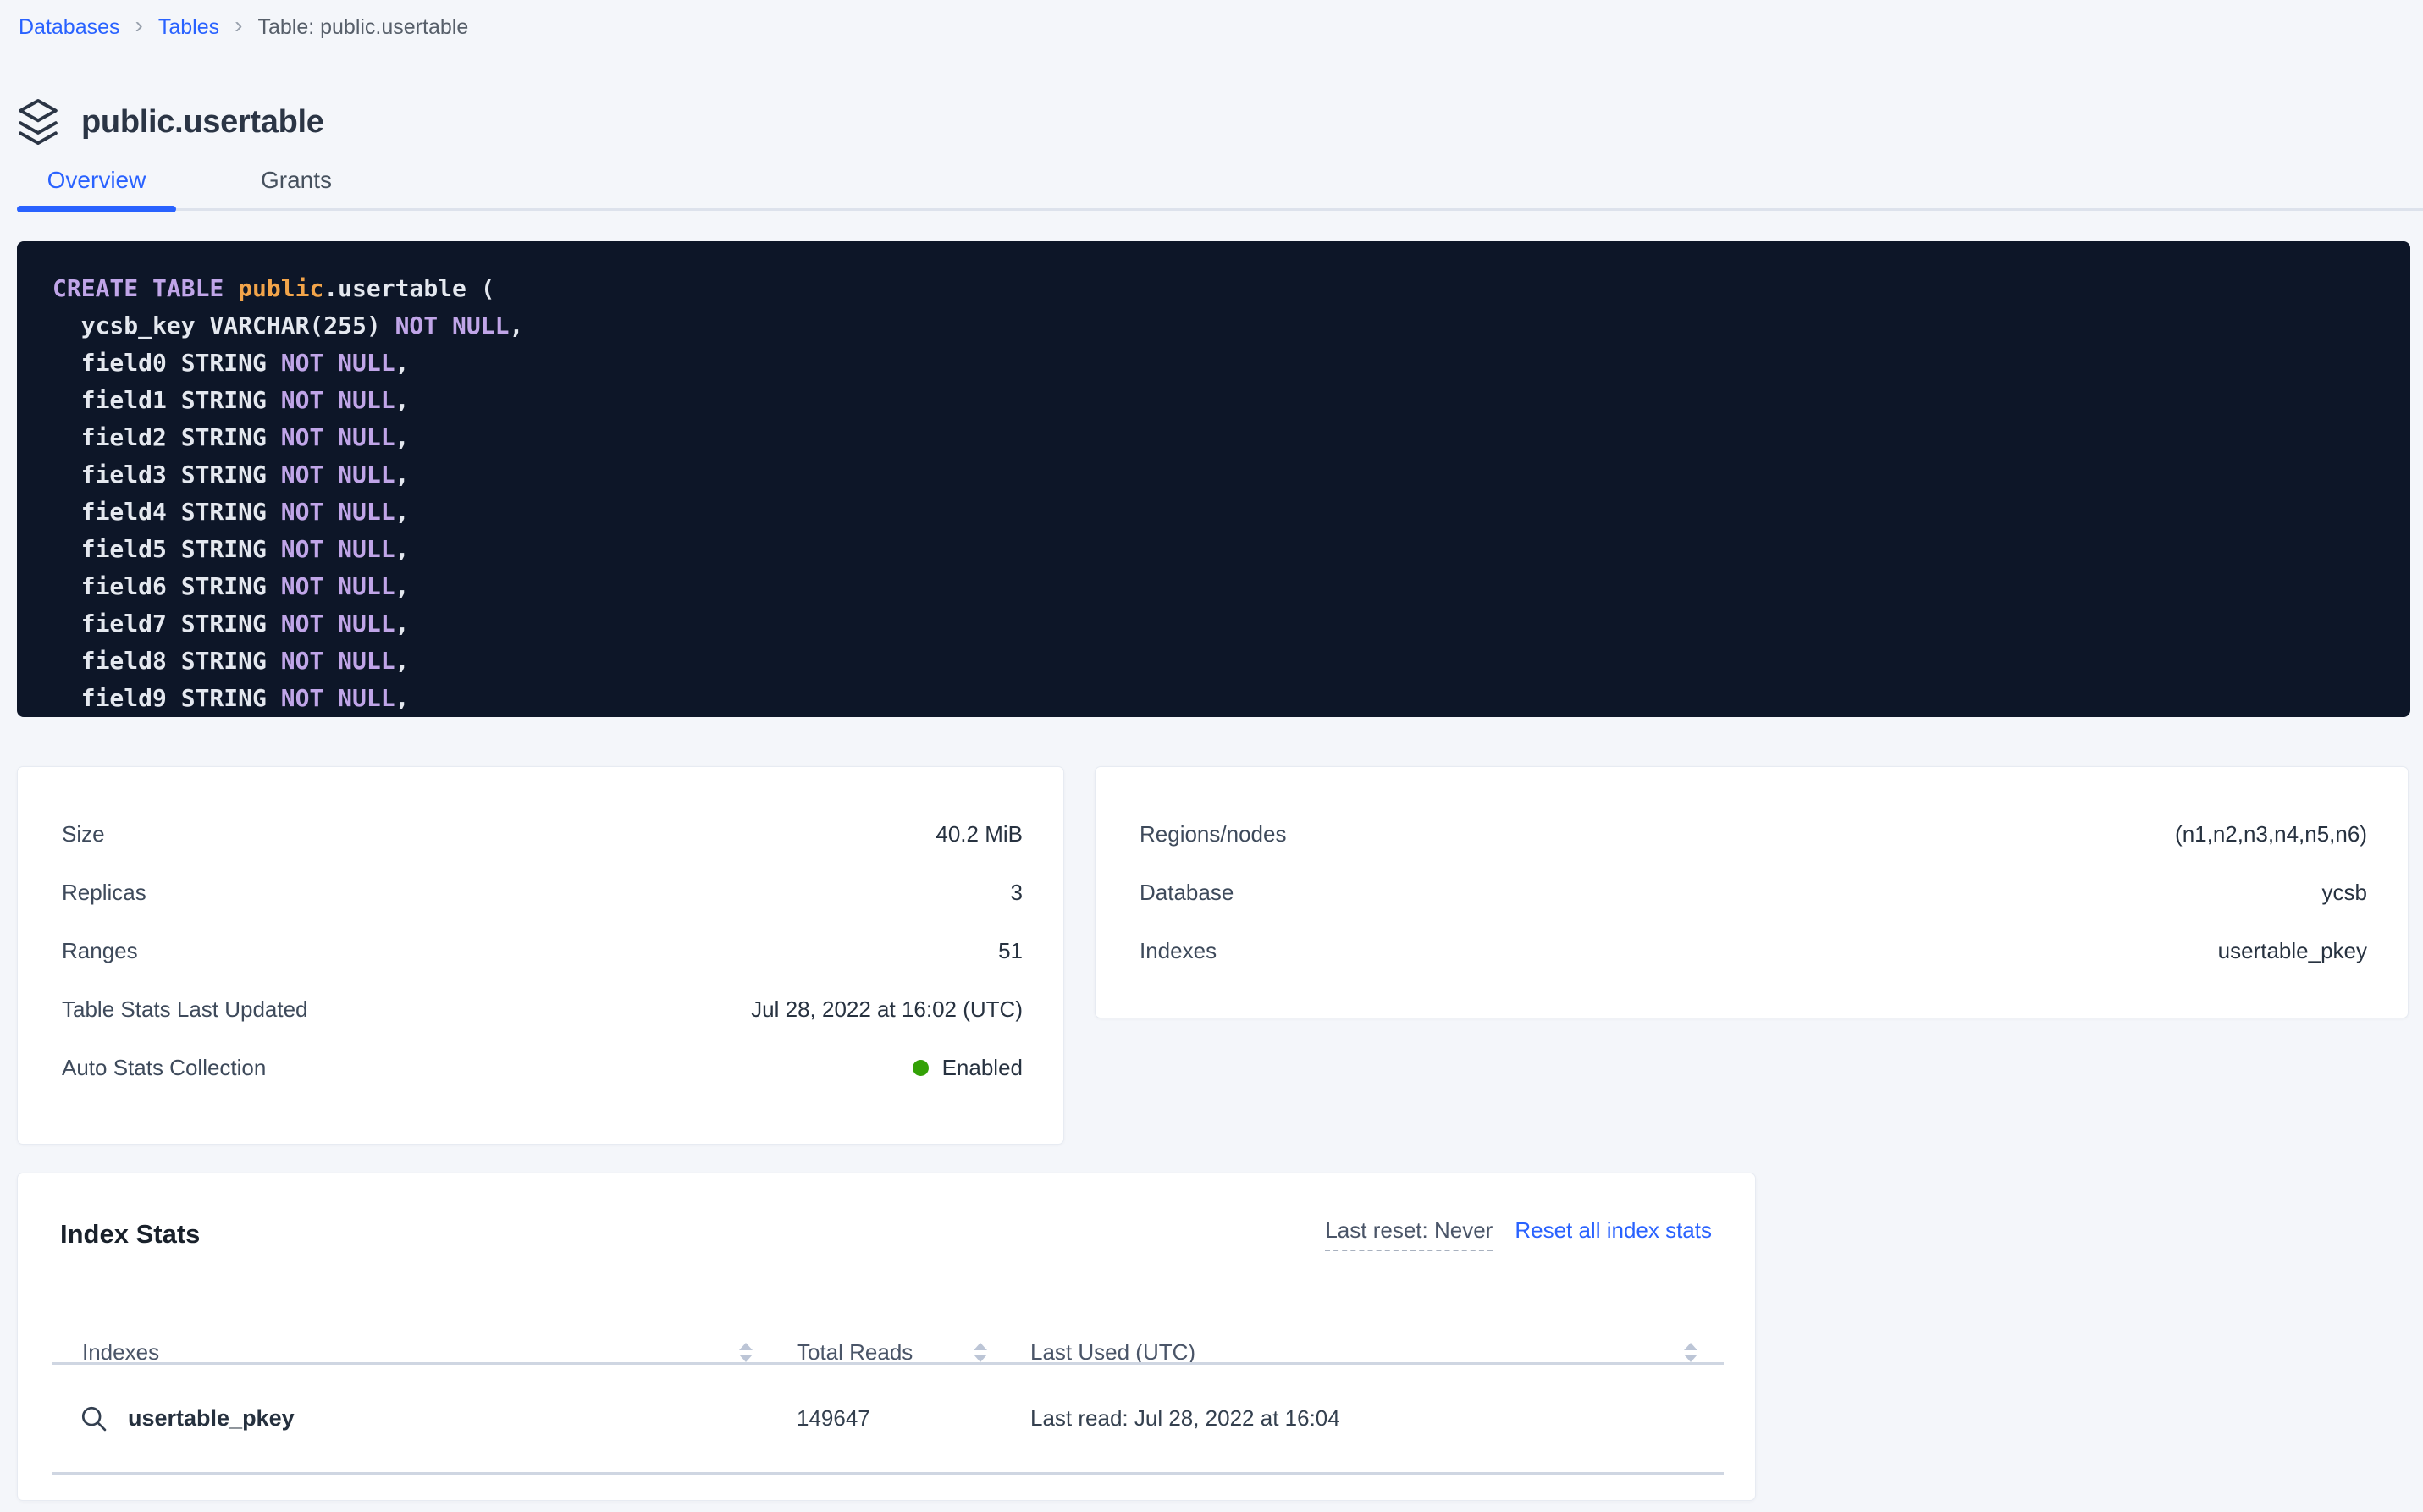 Image resolution: width=2423 pixels, height=1512 pixels. I want to click on sql-code-line: field4 STRING NOT NULL,, so click(231, 512).